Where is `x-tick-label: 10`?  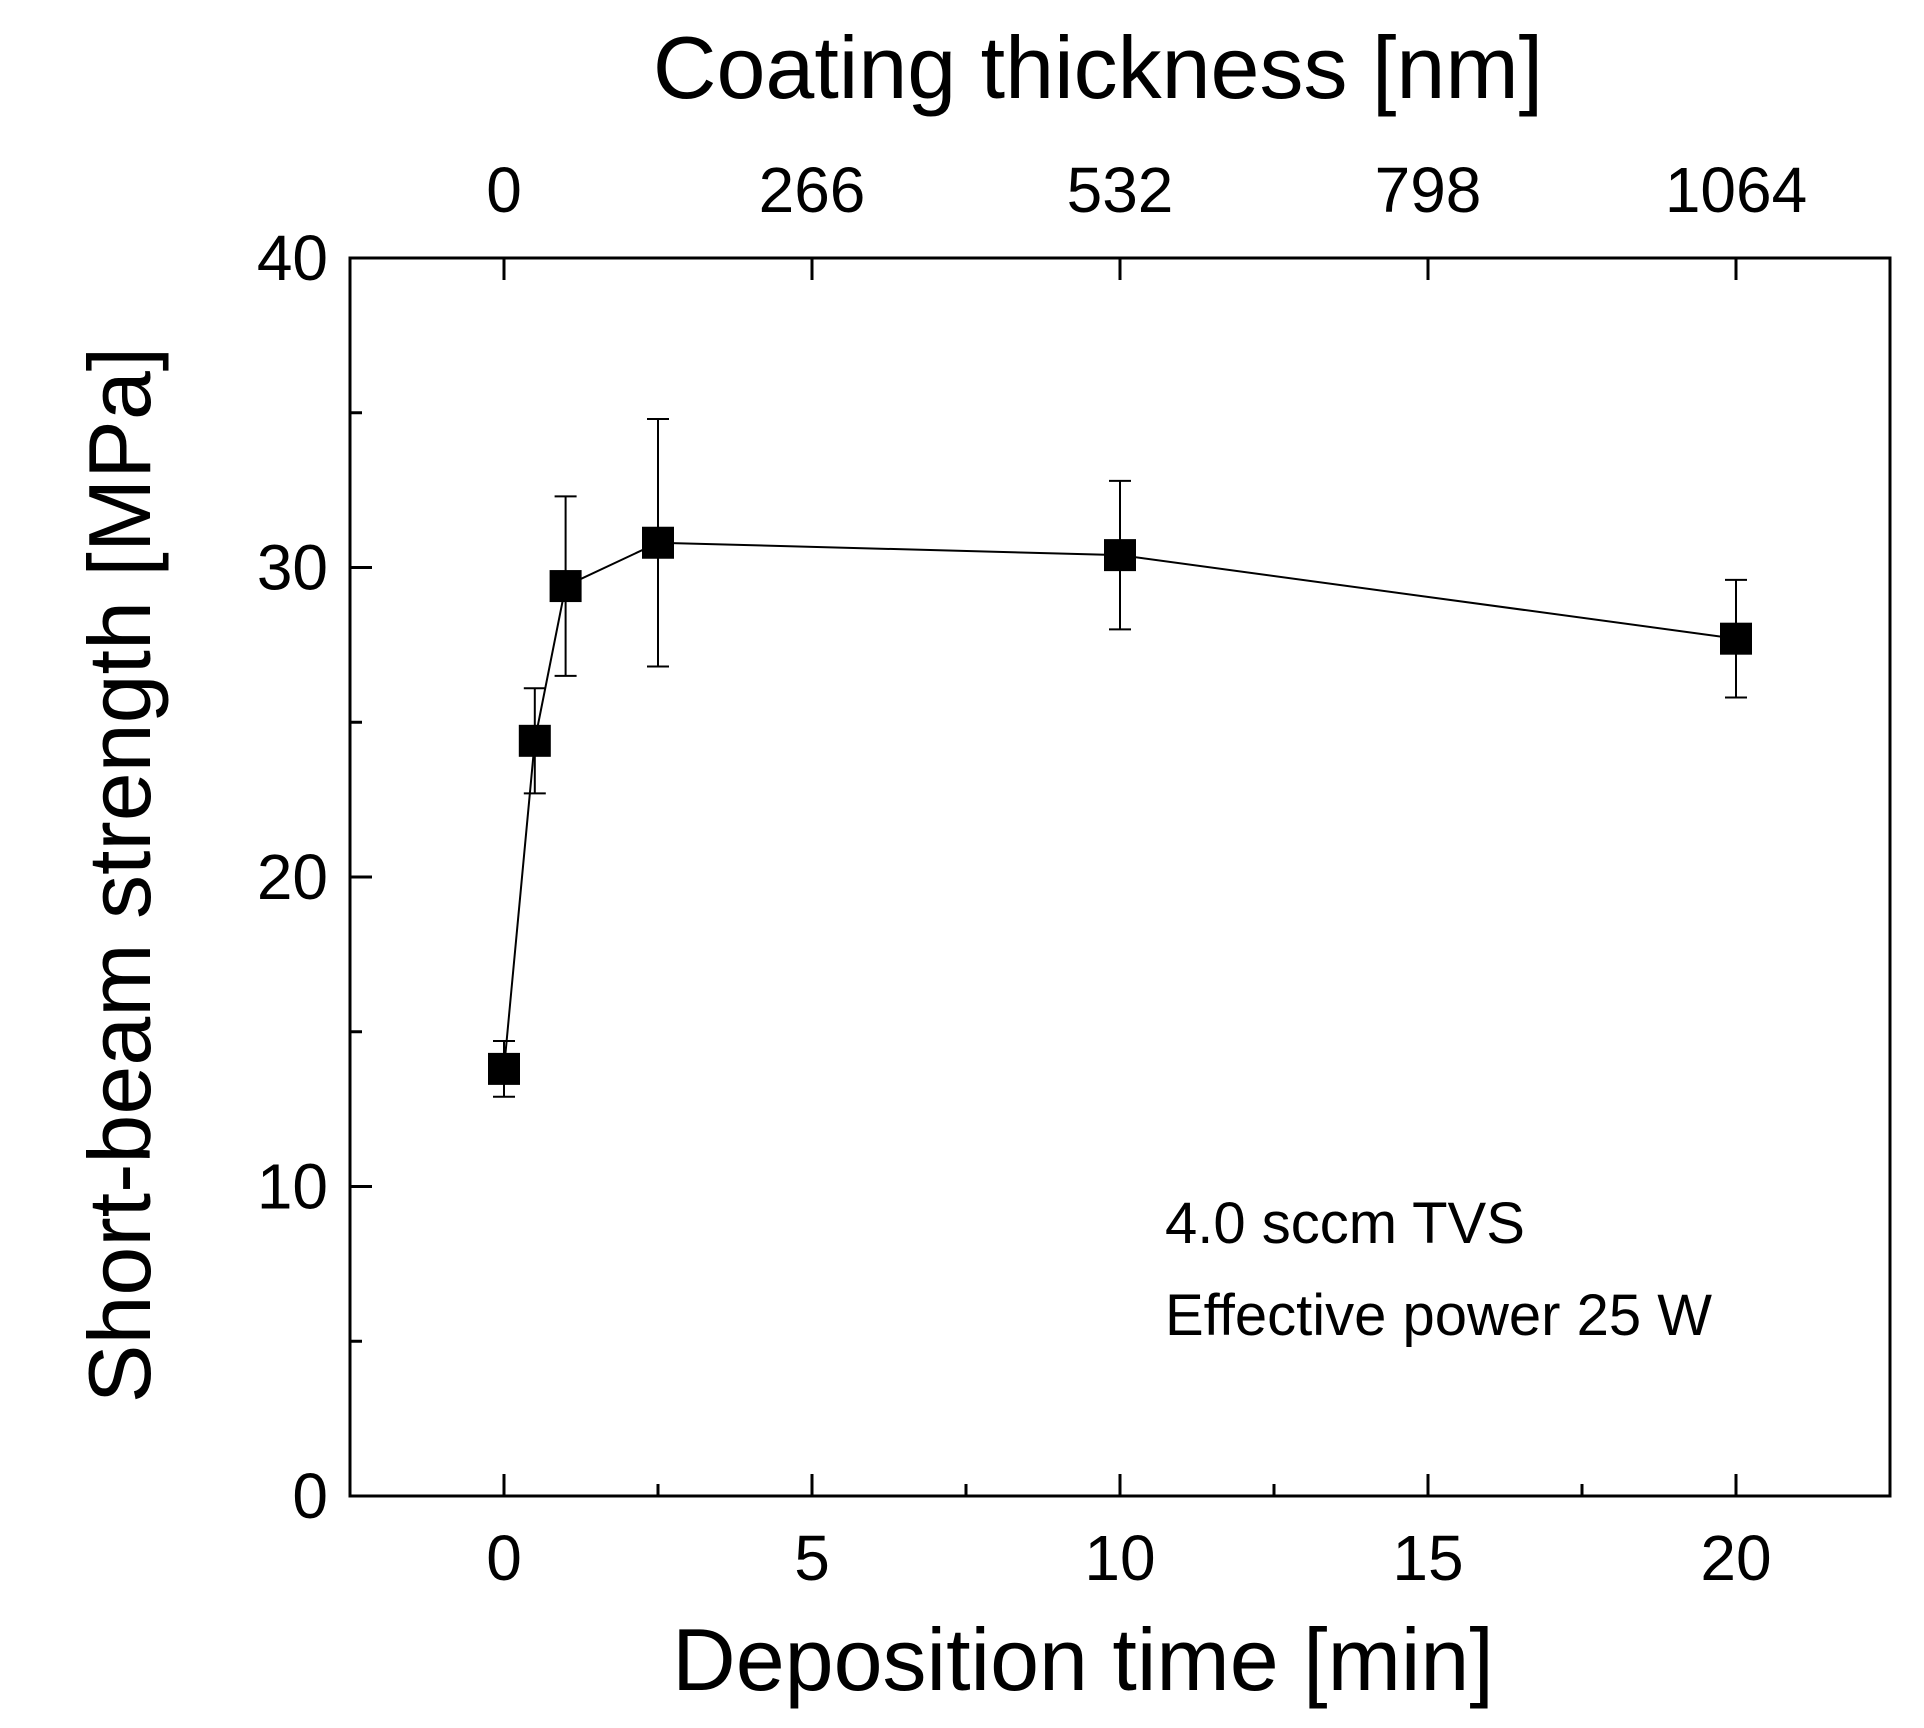 x-tick-label: 10 is located at coordinates (1119, 1558).